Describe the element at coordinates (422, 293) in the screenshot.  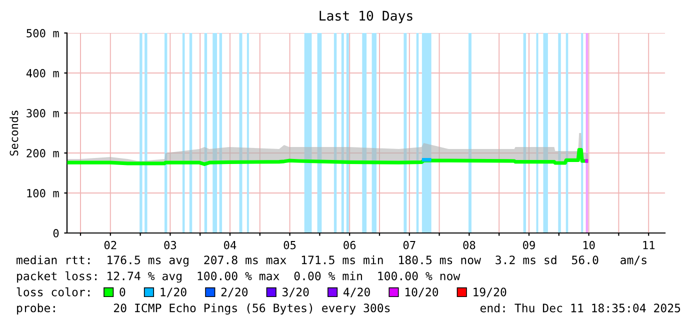
I see `legend-label: 10/20` at that location.